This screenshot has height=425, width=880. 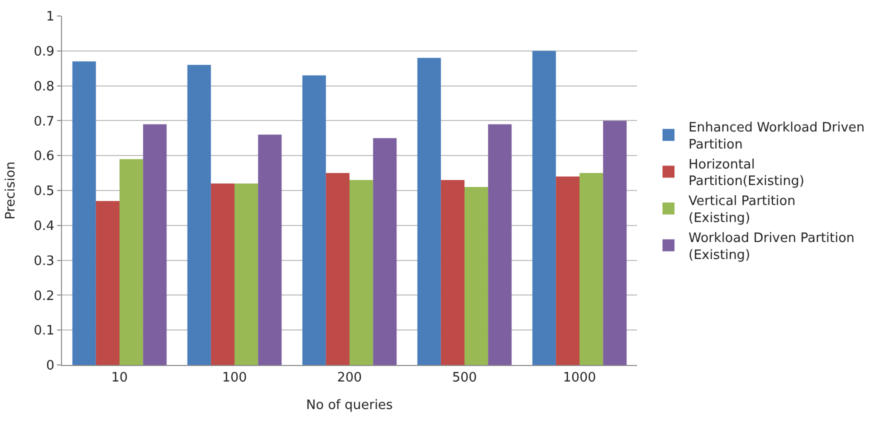 What do you see at coordinates (44, 156) in the screenshot?
I see `y-tick-label: 0.6` at bounding box center [44, 156].